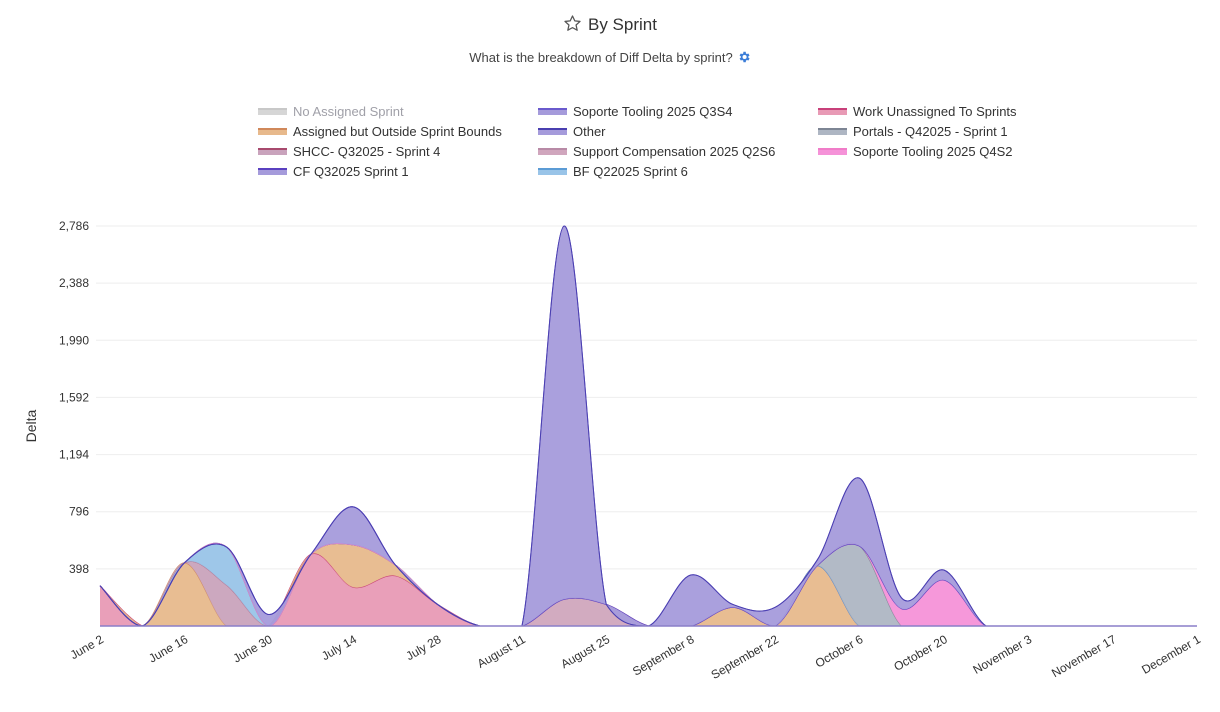  Describe the element at coordinates (933, 151) in the screenshot. I see `legend-label: Soporte Tooling 2025 Q4S2` at that location.